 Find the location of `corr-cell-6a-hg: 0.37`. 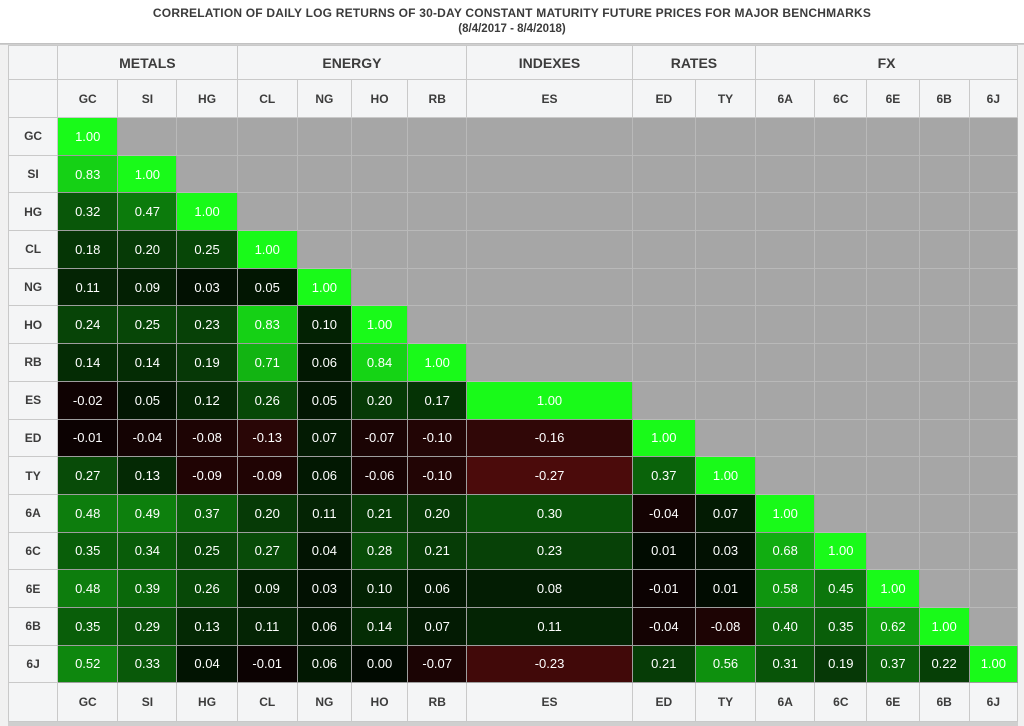

corr-cell-6a-hg: 0.37 is located at coordinates (207, 513).